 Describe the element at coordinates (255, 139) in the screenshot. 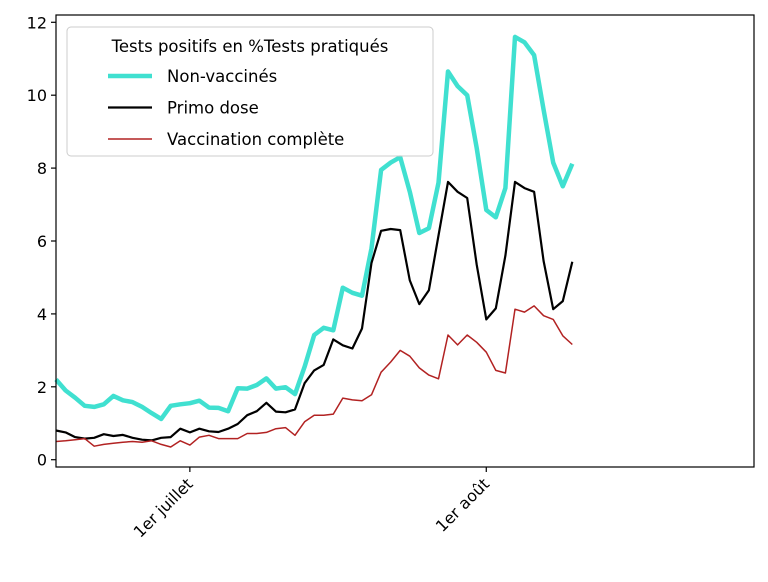

I see `legend-label: Vaccination complète` at that location.